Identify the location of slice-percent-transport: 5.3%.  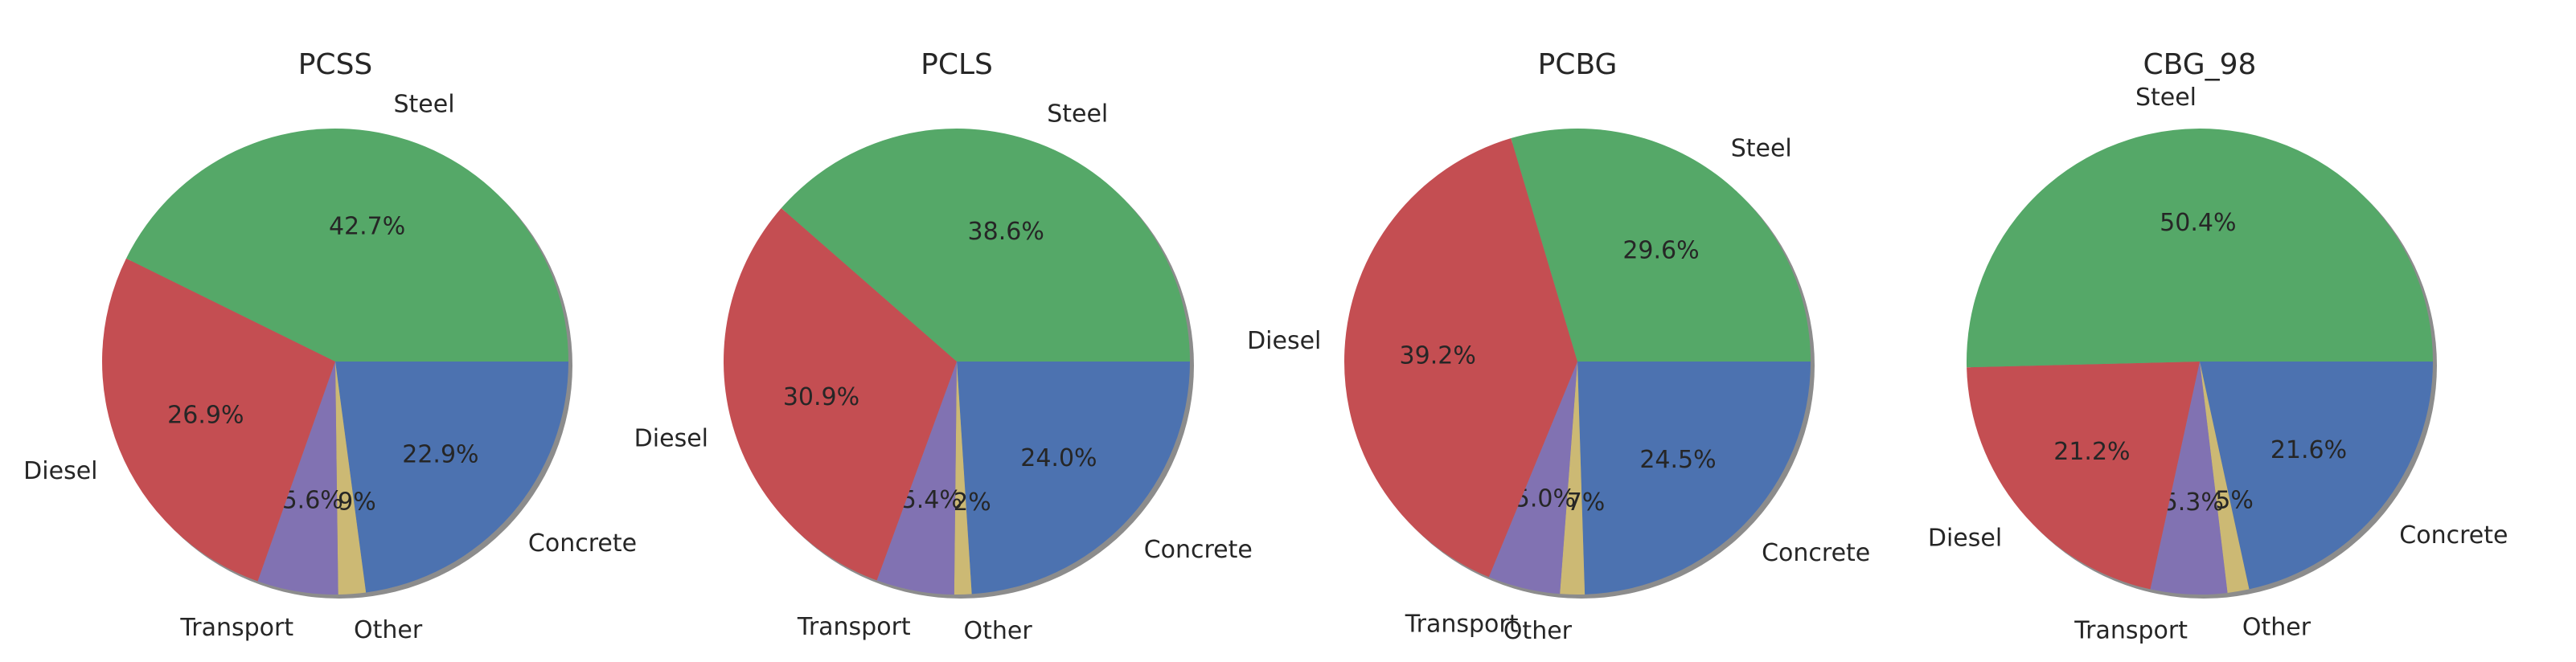
(2193, 502).